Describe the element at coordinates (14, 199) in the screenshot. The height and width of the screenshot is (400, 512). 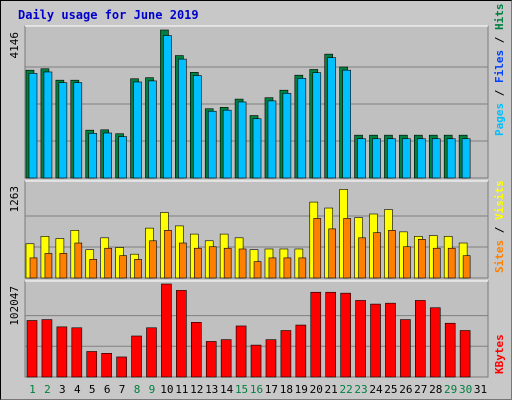
I see `y-max-label: 1263` at that location.